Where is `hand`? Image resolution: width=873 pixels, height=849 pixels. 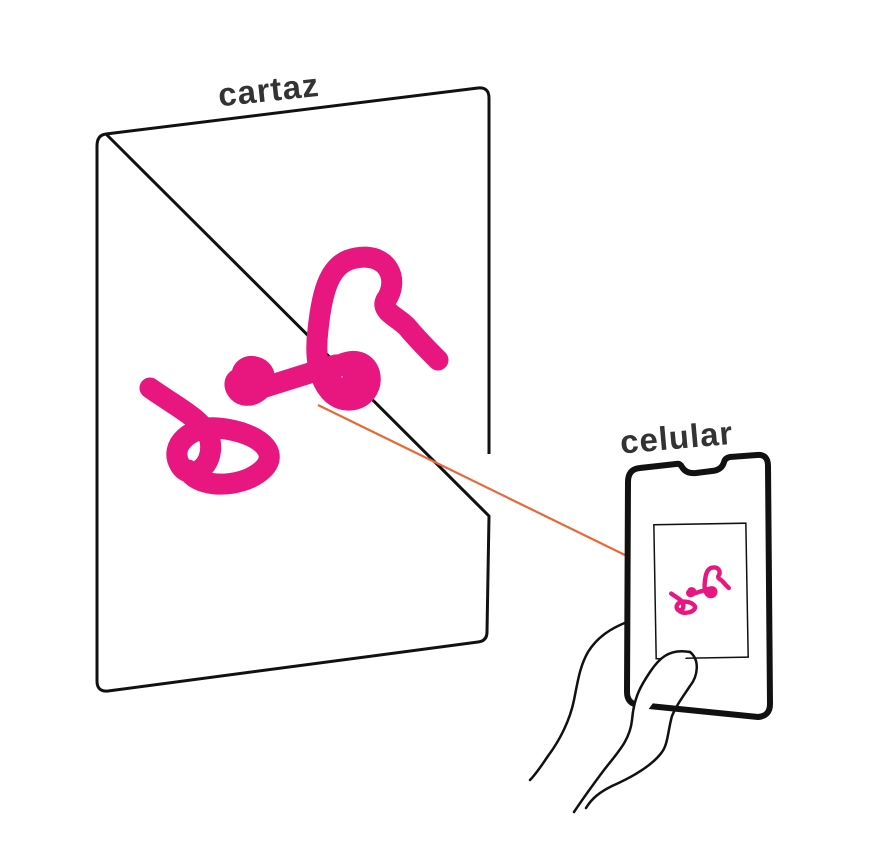
hand is located at coordinates (613, 717).